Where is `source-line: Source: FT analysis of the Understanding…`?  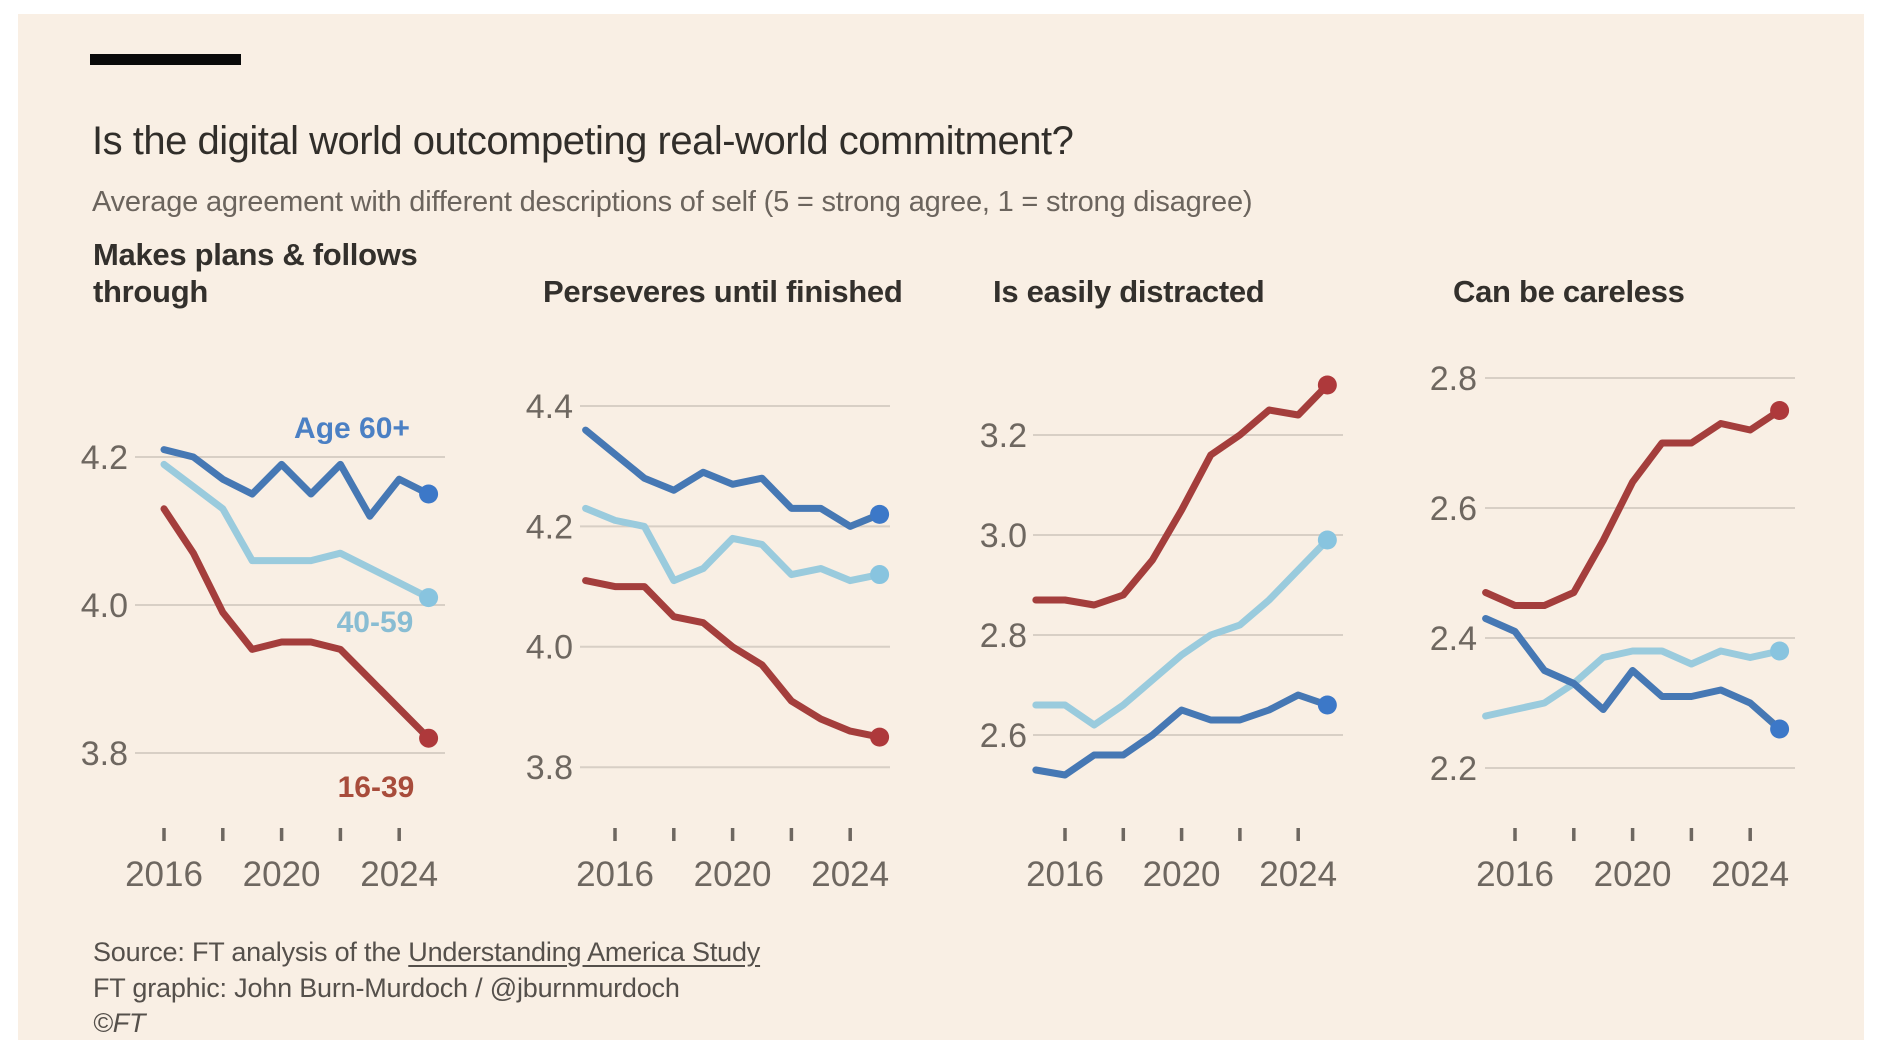 source-line: Source: FT analysis of the Understanding… is located at coordinates (426, 953).